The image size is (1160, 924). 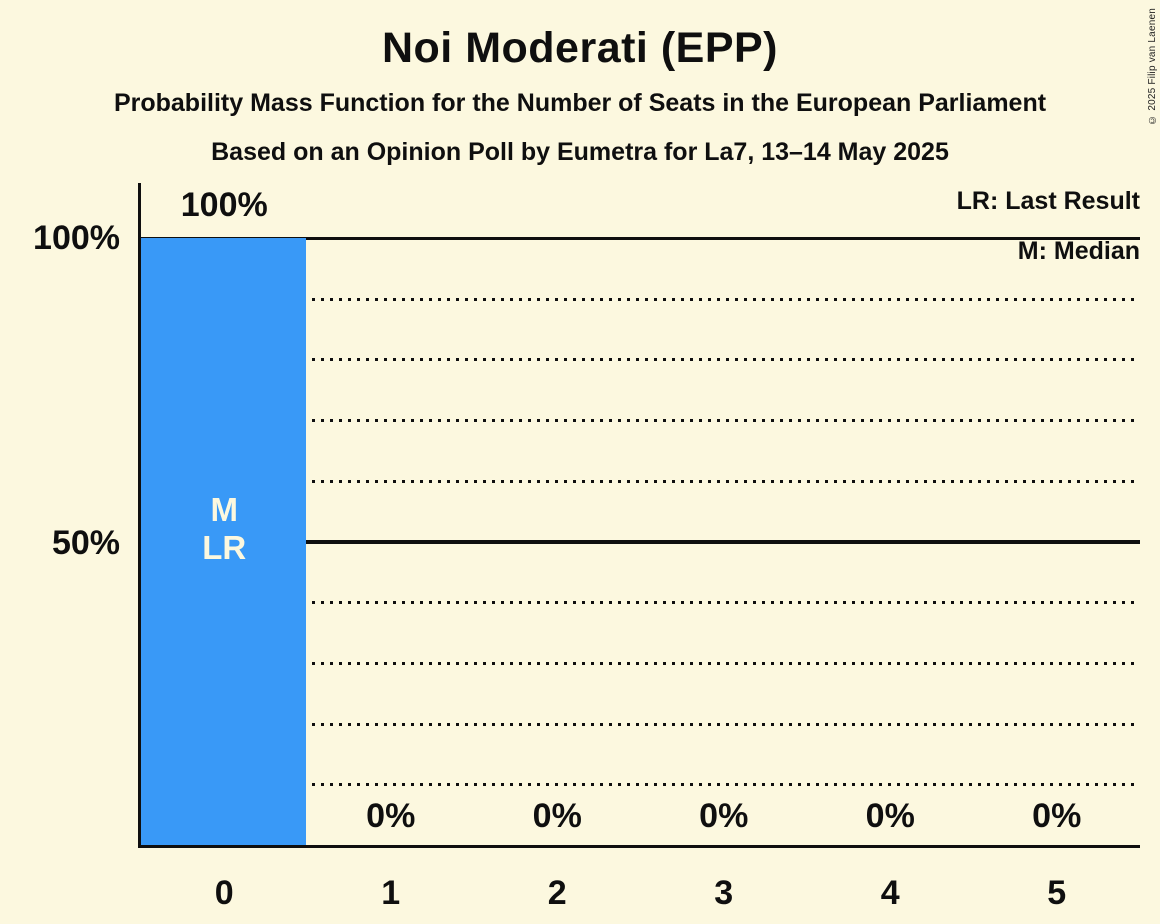 I want to click on bar-value-label-2: 0%, so click(x=557, y=816).